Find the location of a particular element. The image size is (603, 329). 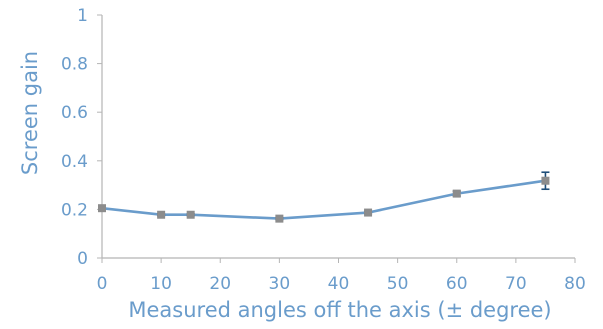

x-tick-label: 10 is located at coordinates (161, 284).